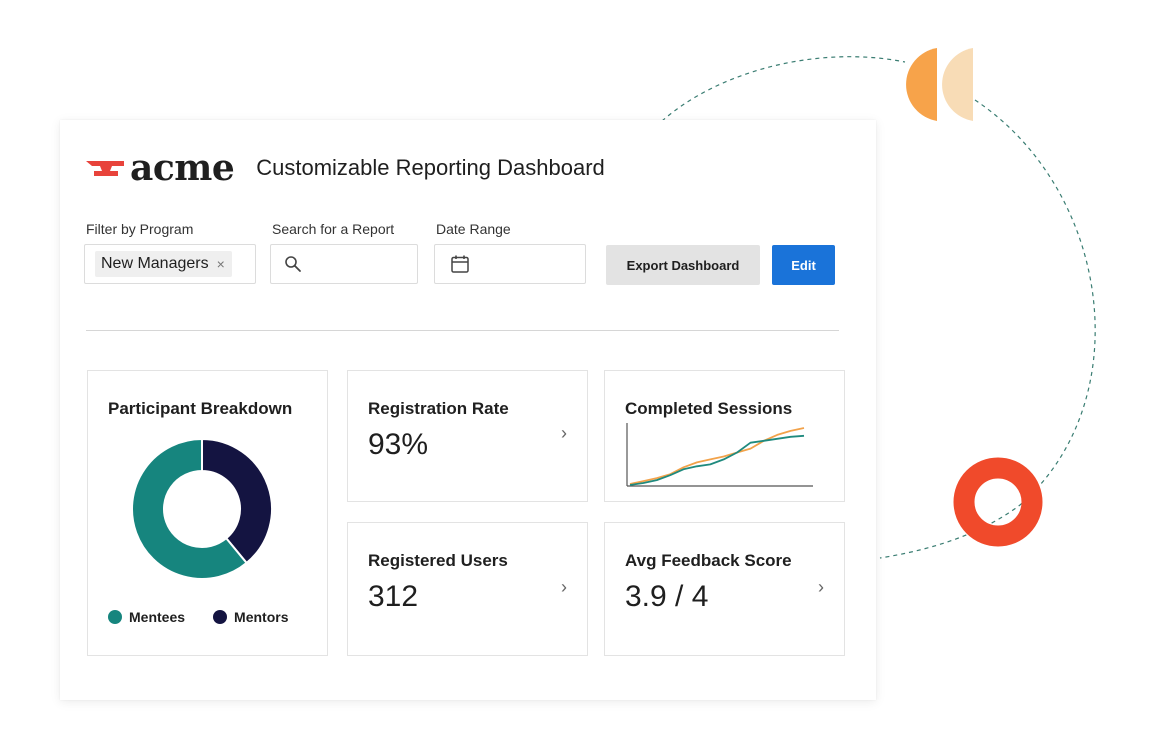 The height and width of the screenshot is (748, 1162). Describe the element at coordinates (140, 229) in the screenshot. I see `program-filter-label: Filter by Program` at that location.